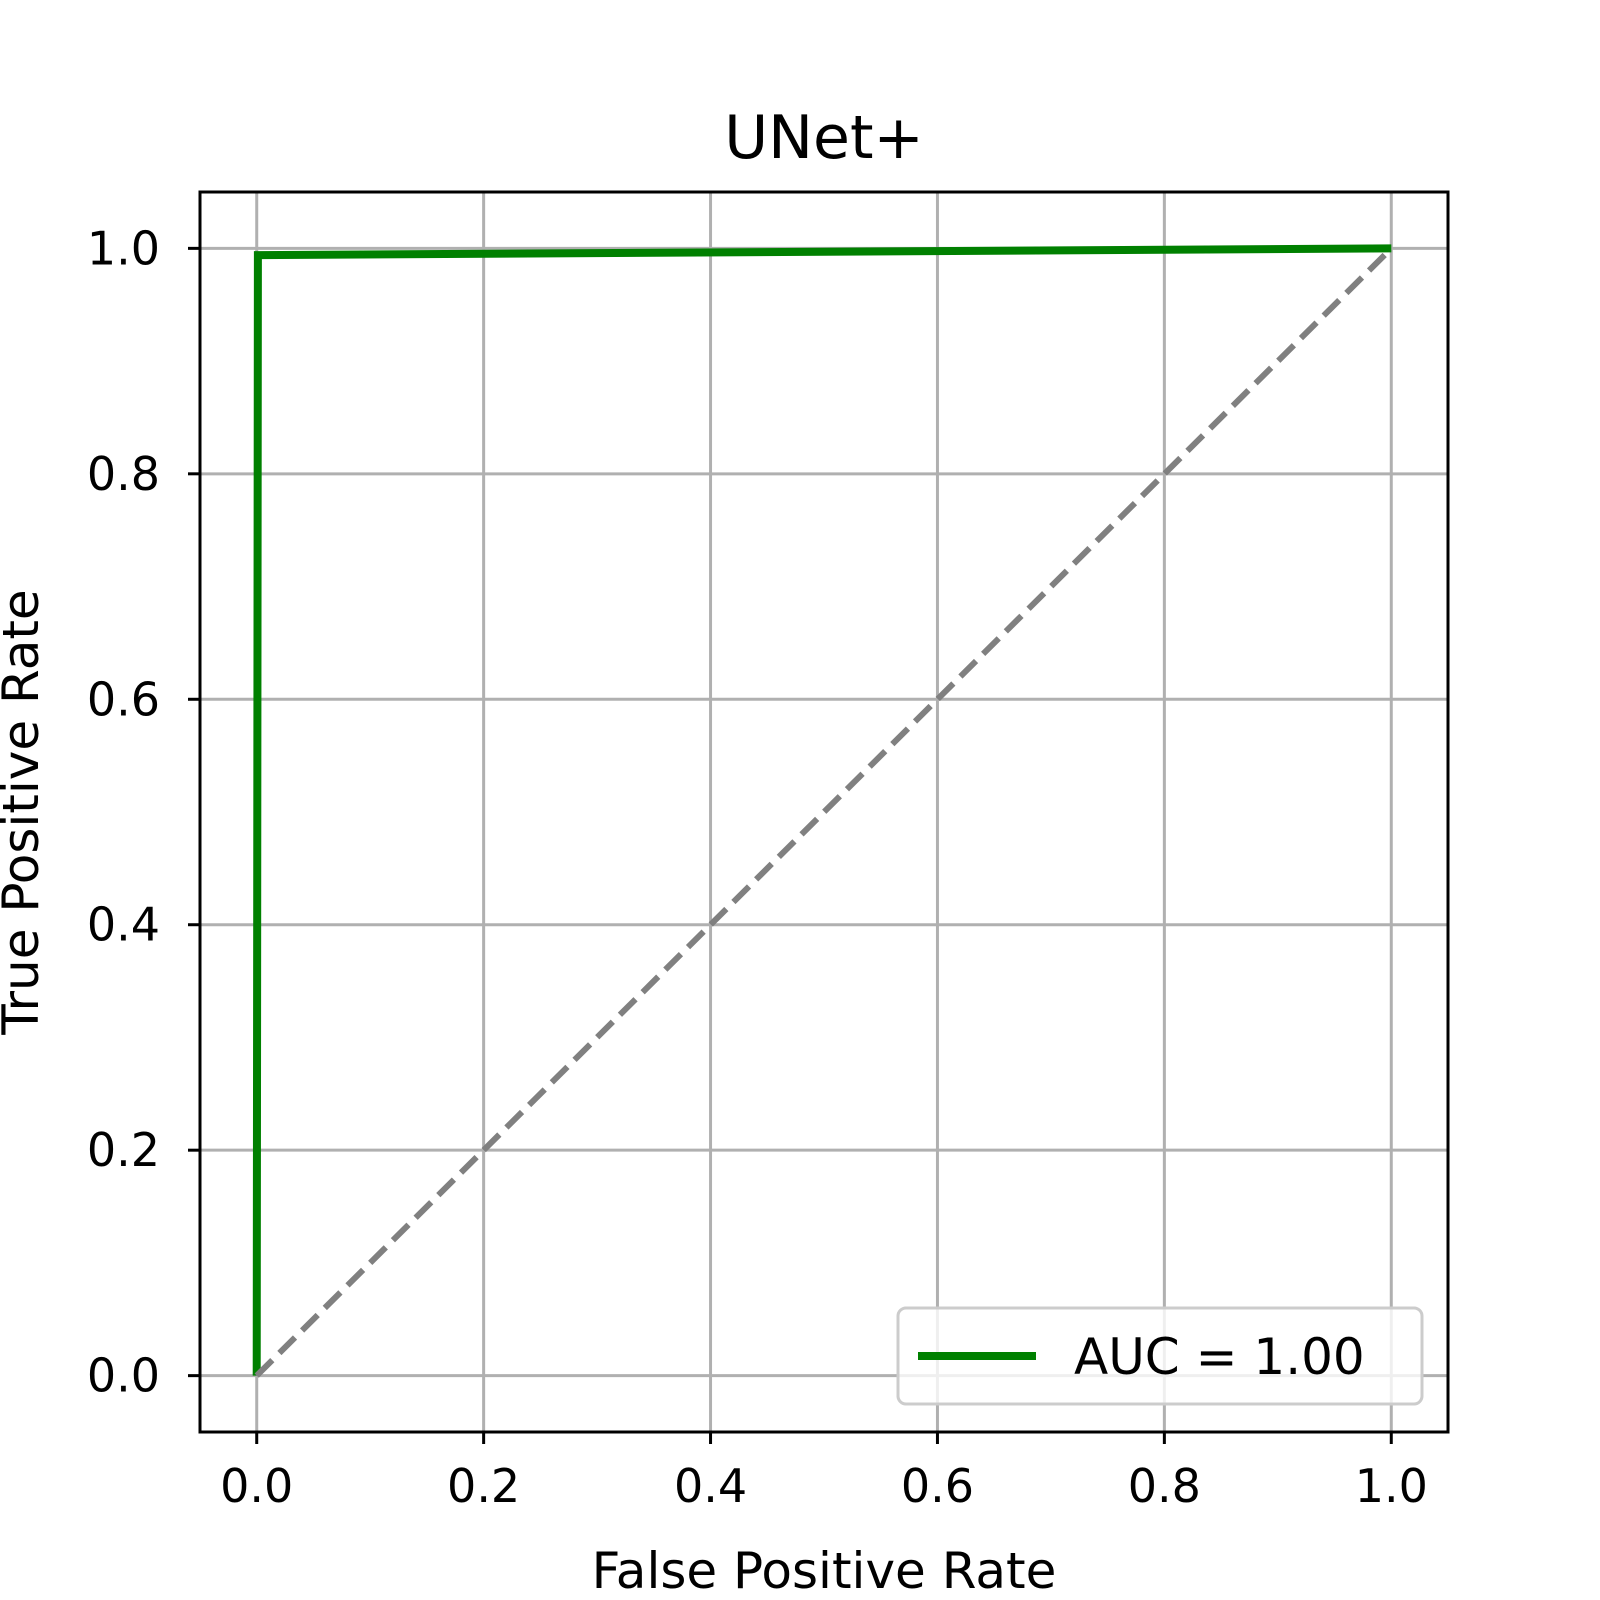 The width and height of the screenshot is (1600, 1600). What do you see at coordinates (937, 1486) in the screenshot?
I see `x-tick-label: 0.6` at bounding box center [937, 1486].